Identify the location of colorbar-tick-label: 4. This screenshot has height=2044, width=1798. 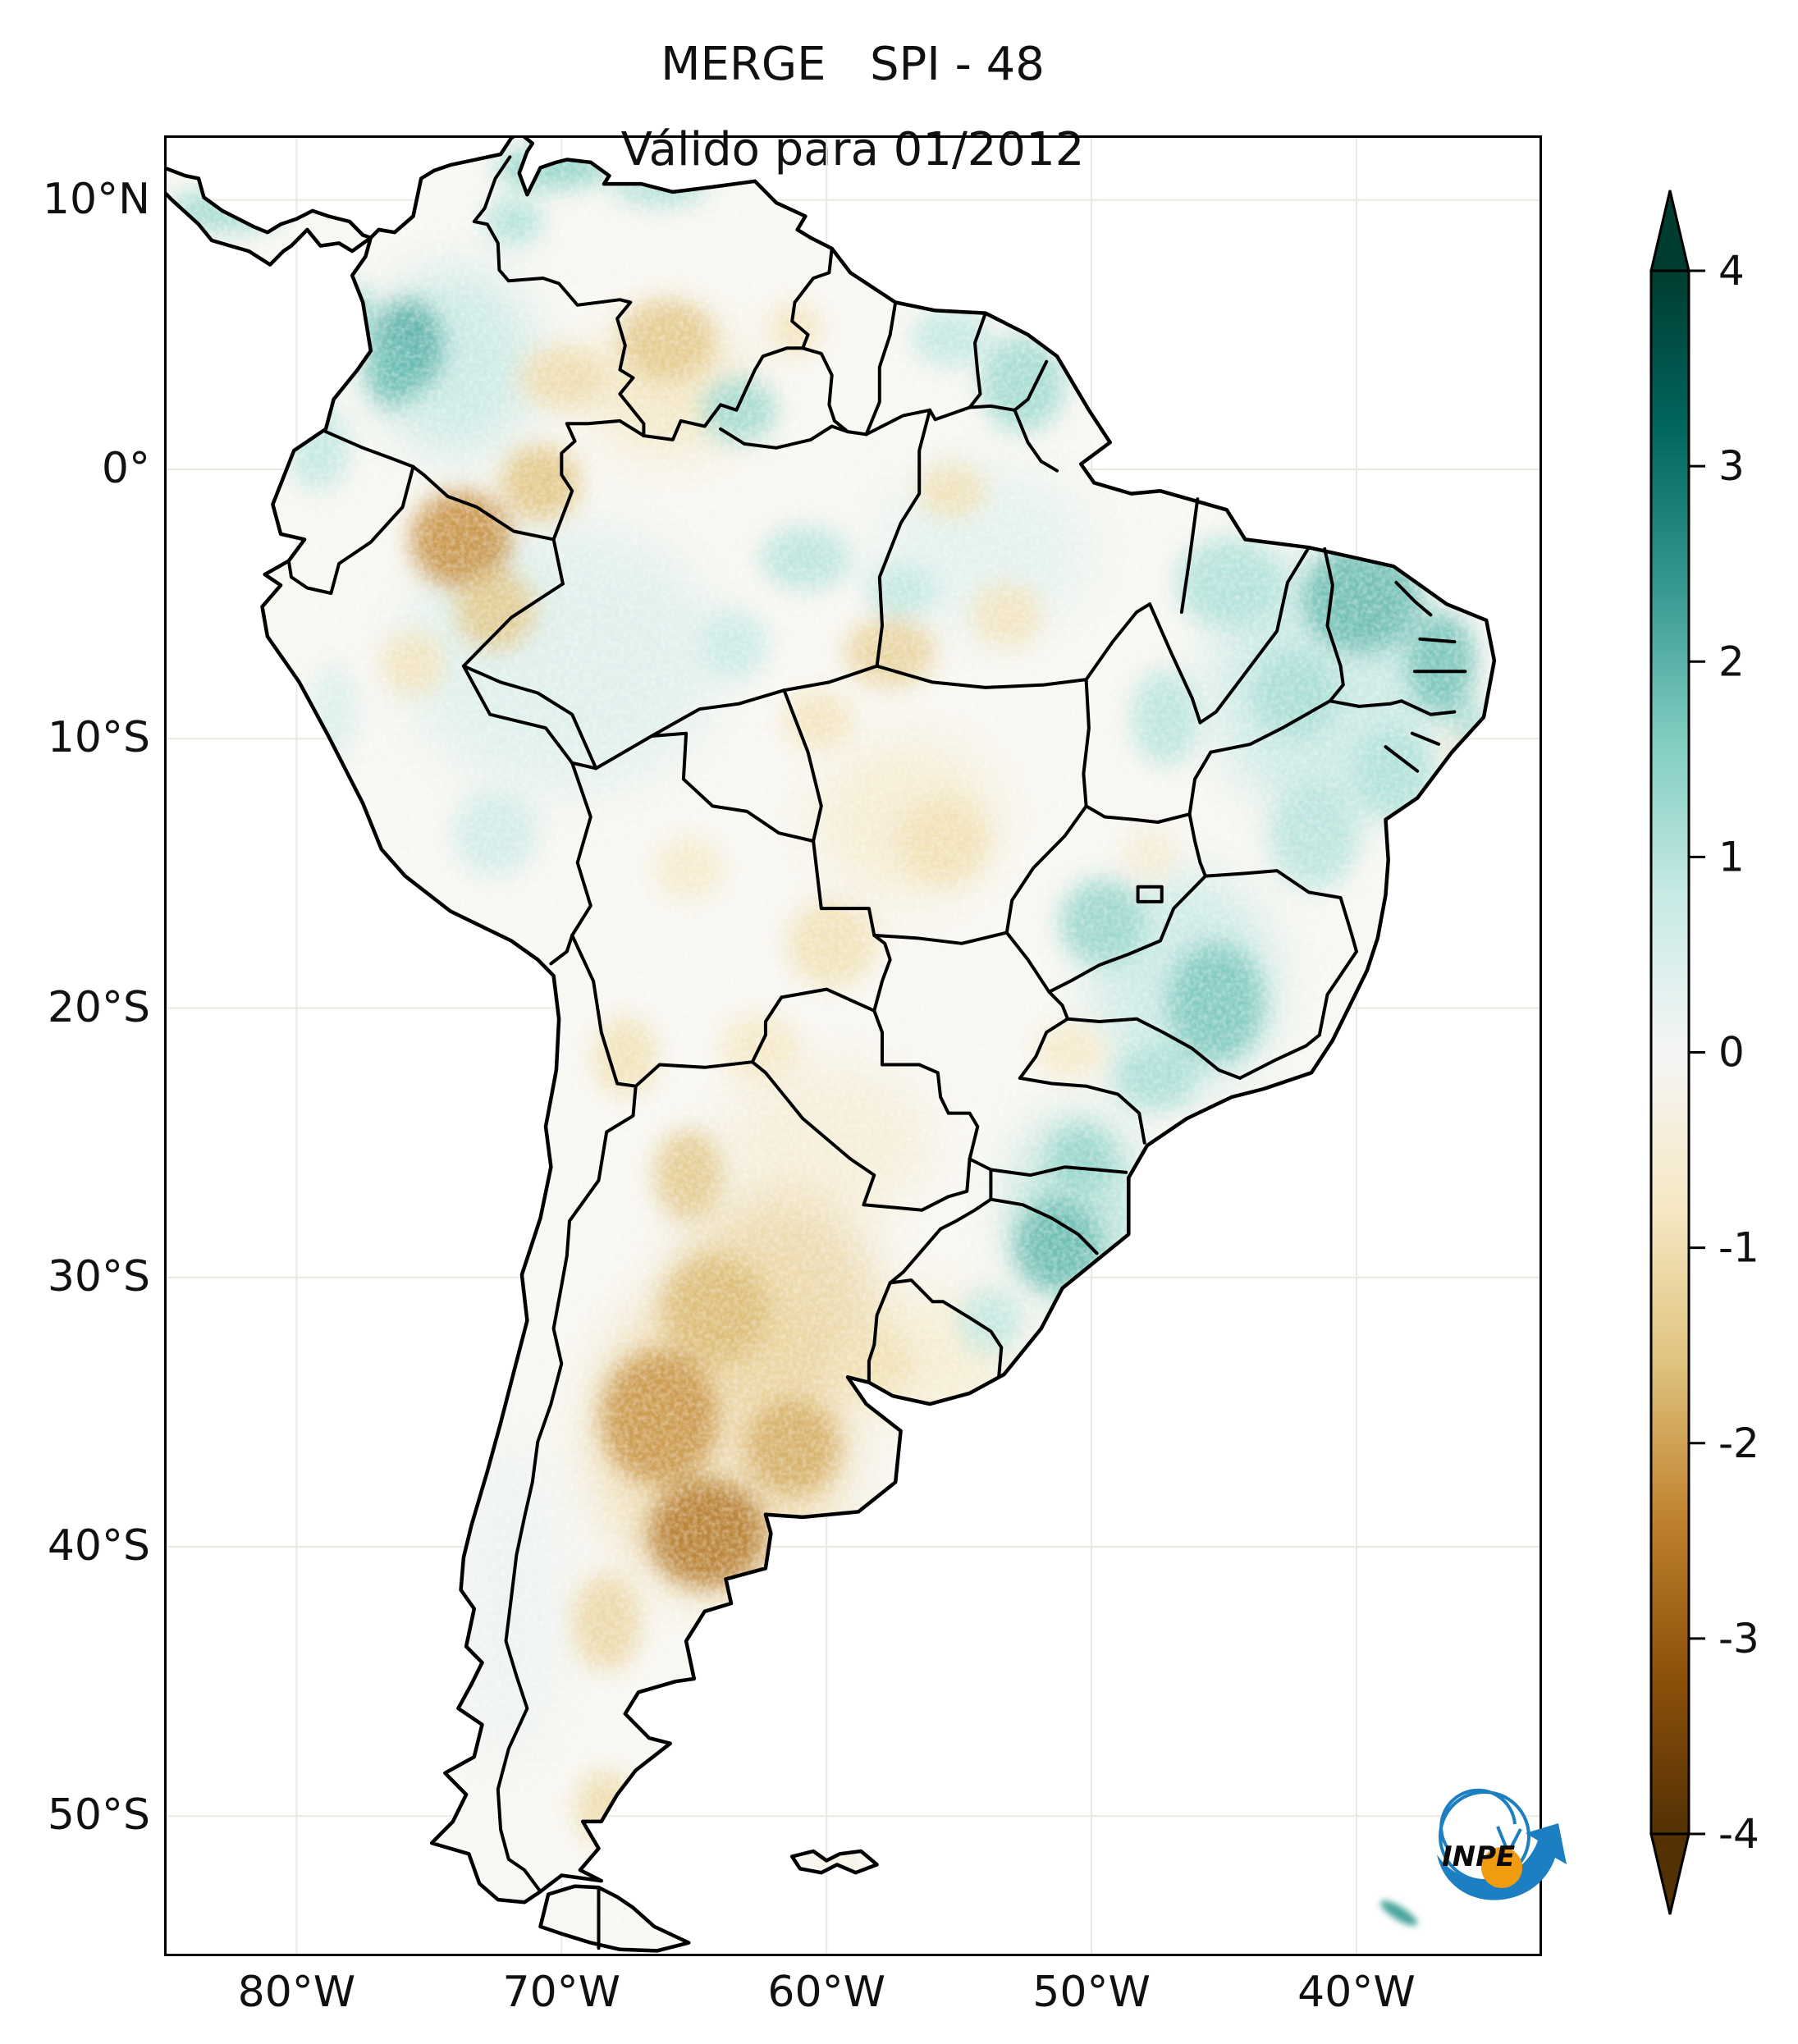
(1731, 271).